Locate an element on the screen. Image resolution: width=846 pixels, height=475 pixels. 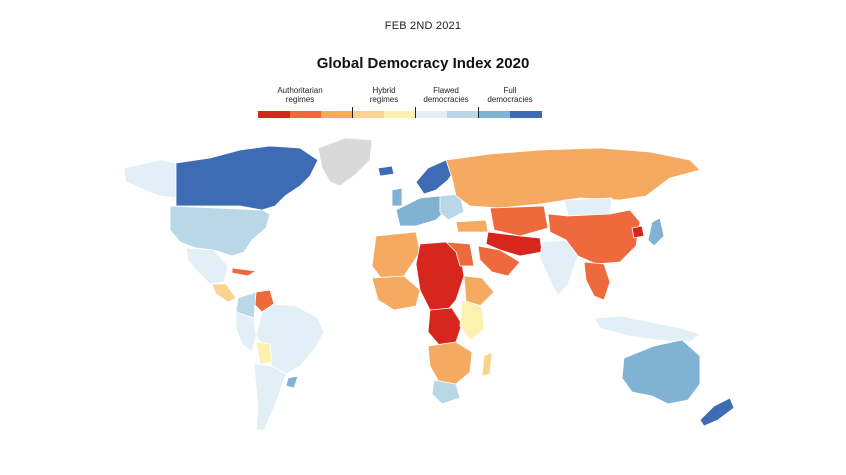
region-central-asia is located at coordinates (519, 221).